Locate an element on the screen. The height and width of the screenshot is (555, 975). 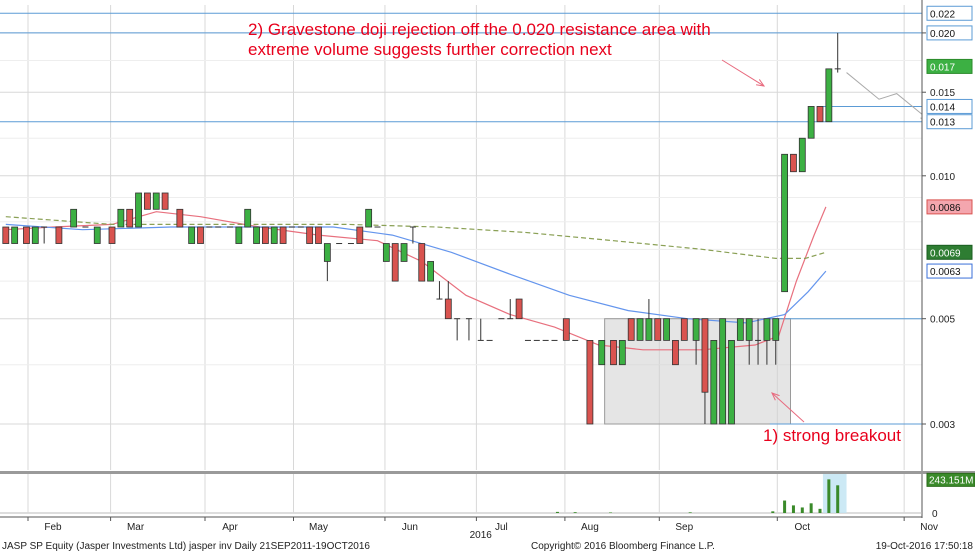
x-tick-label: Feb is located at coordinates (53, 527).